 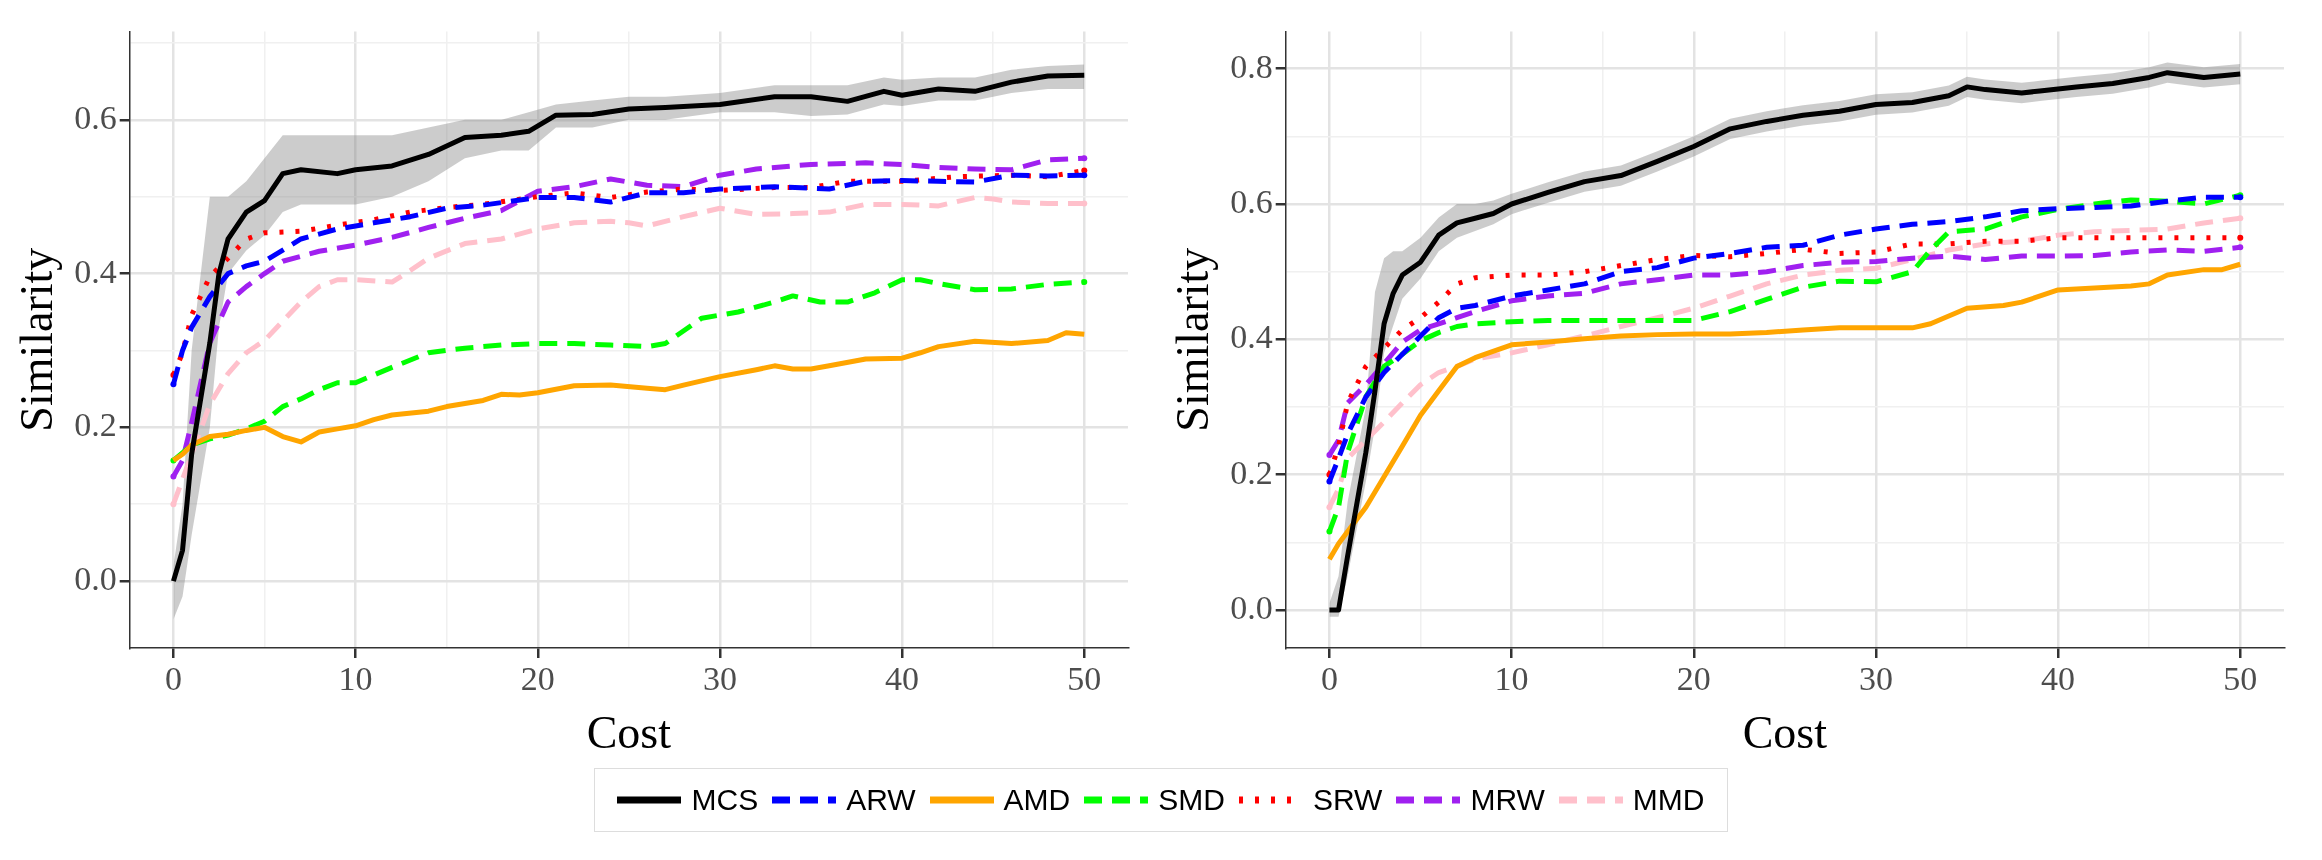 I want to click on legend-label: ARW, so click(x=881, y=800).